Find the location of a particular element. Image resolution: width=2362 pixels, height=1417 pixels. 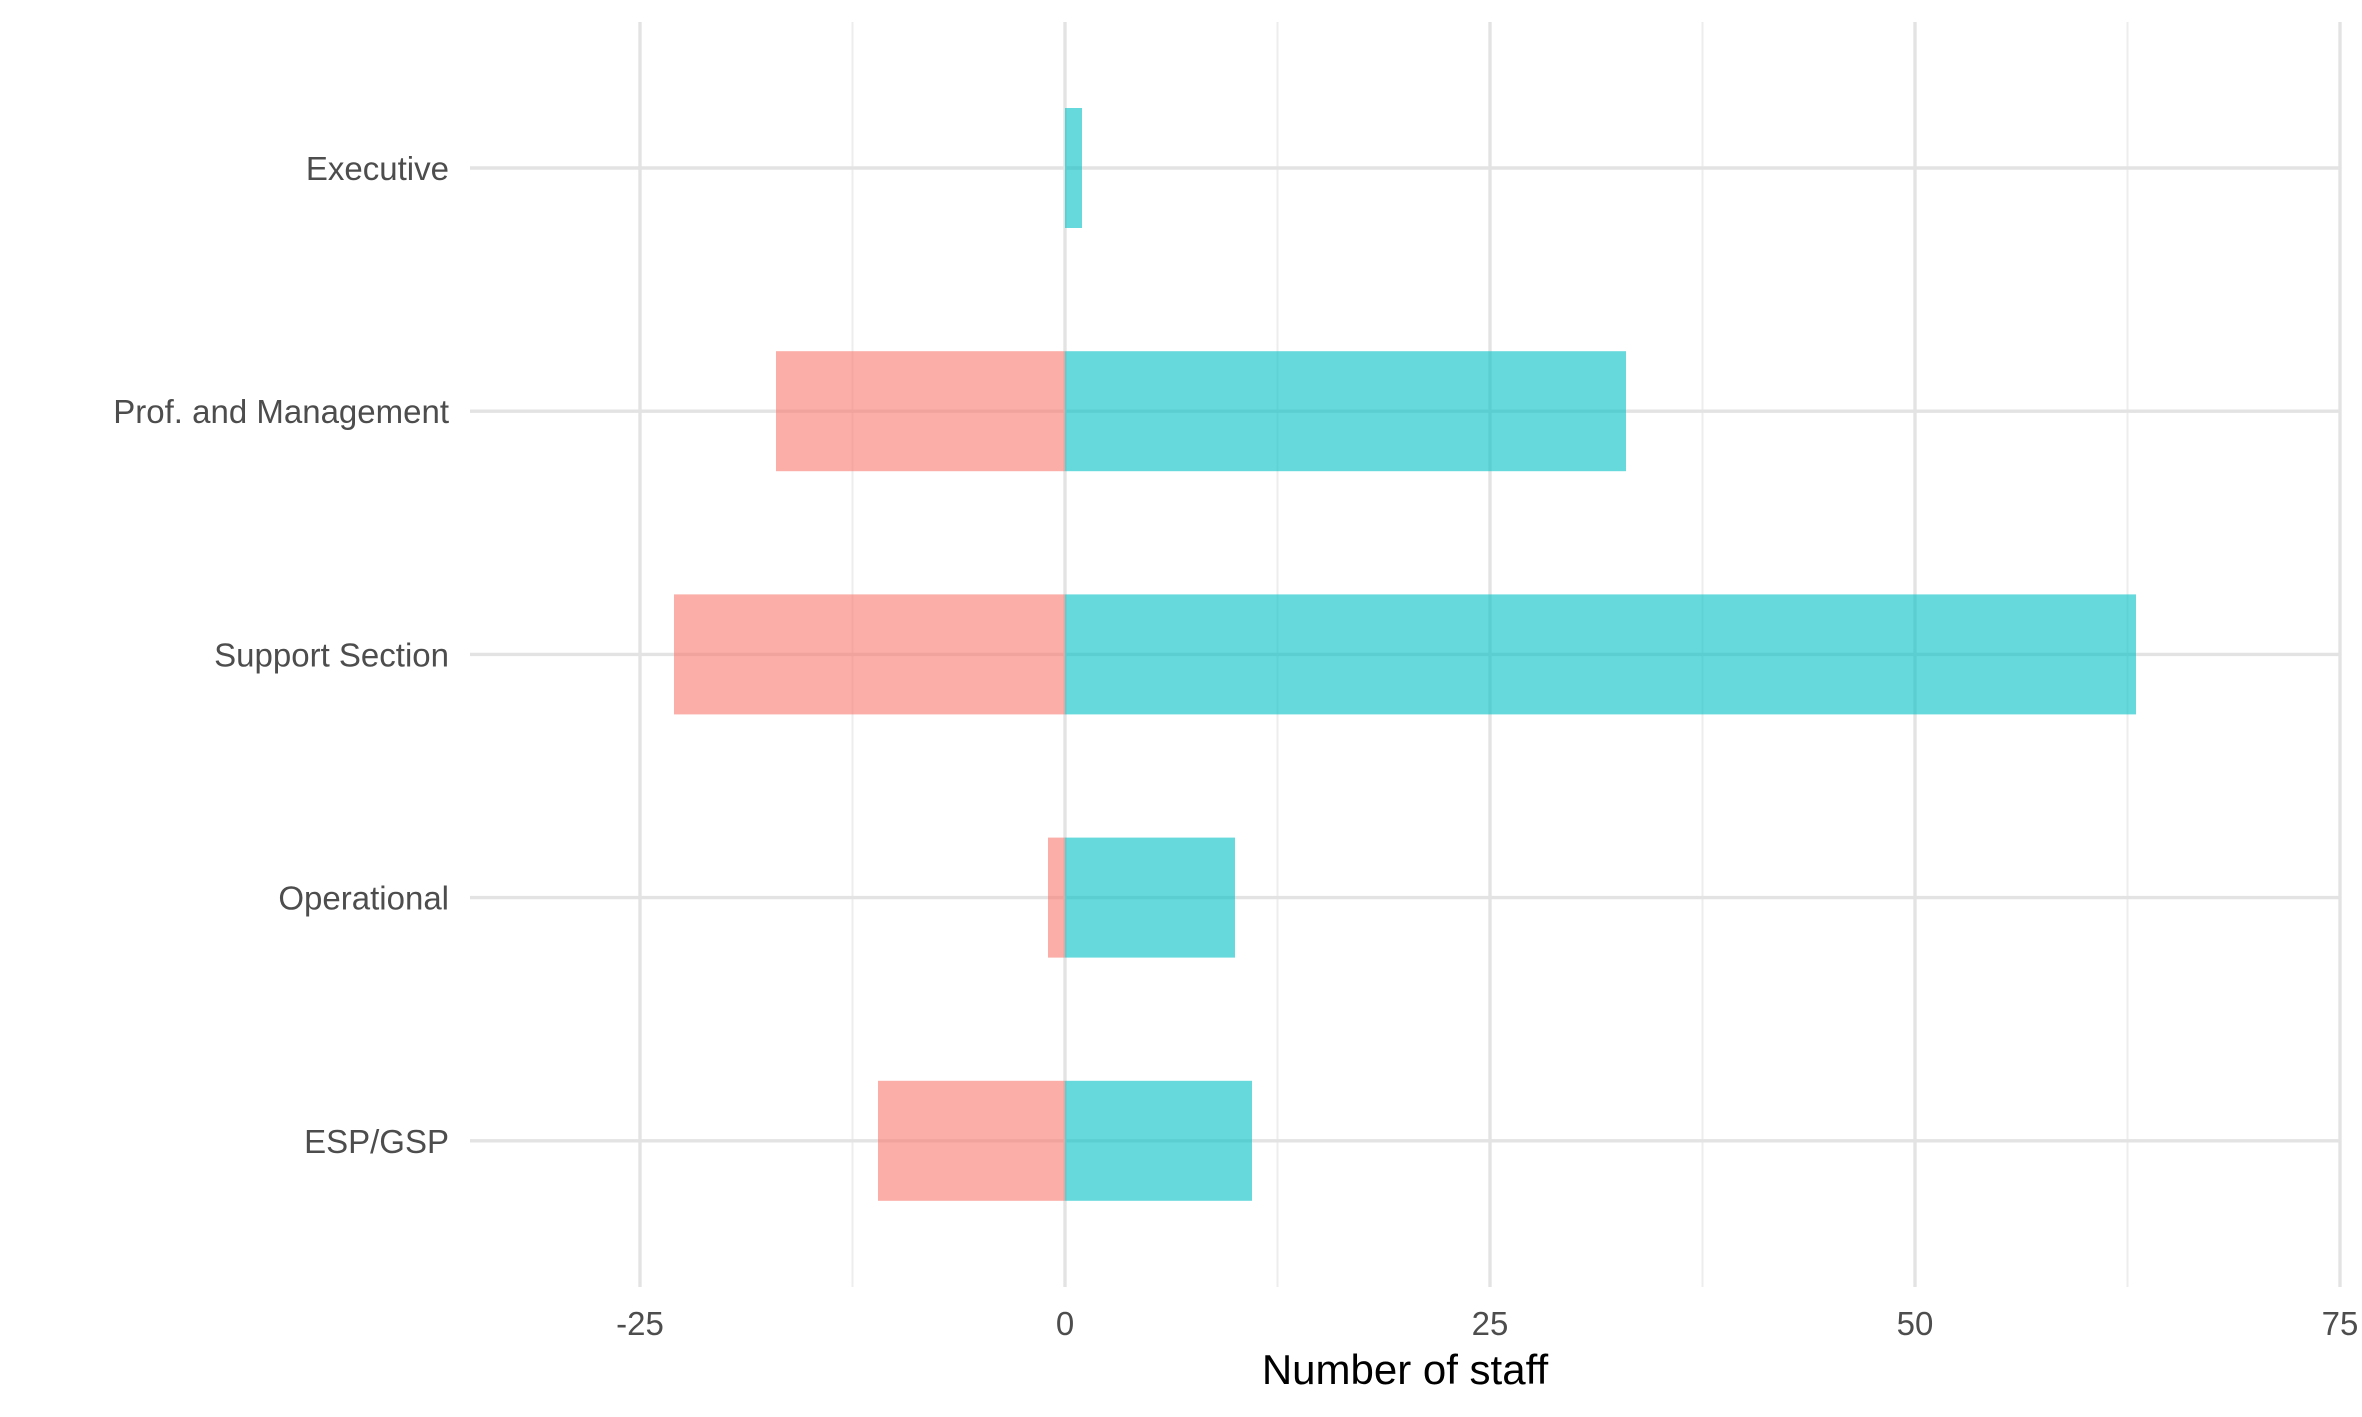

y-category-label: Support Section is located at coordinates (331, 654).